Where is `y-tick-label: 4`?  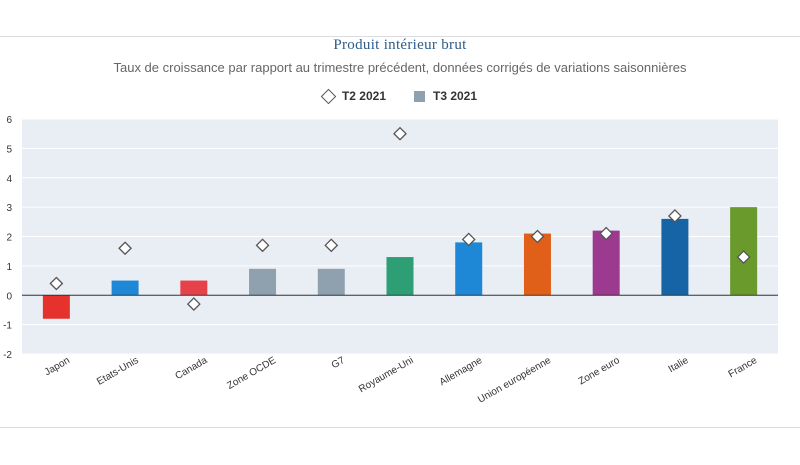
y-tick-label: 4 is located at coordinates (9, 179).